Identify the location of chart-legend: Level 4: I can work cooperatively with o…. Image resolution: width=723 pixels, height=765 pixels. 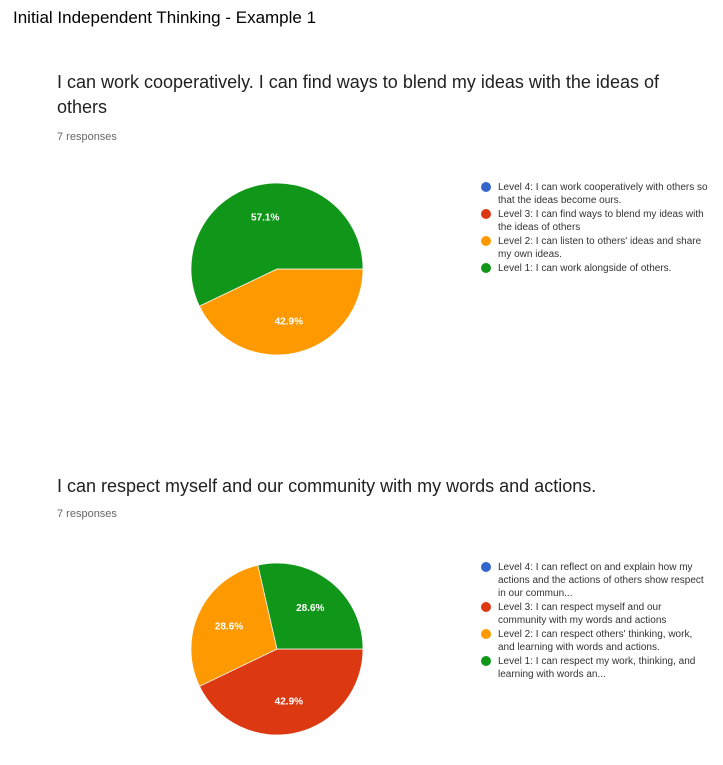
(596, 228).